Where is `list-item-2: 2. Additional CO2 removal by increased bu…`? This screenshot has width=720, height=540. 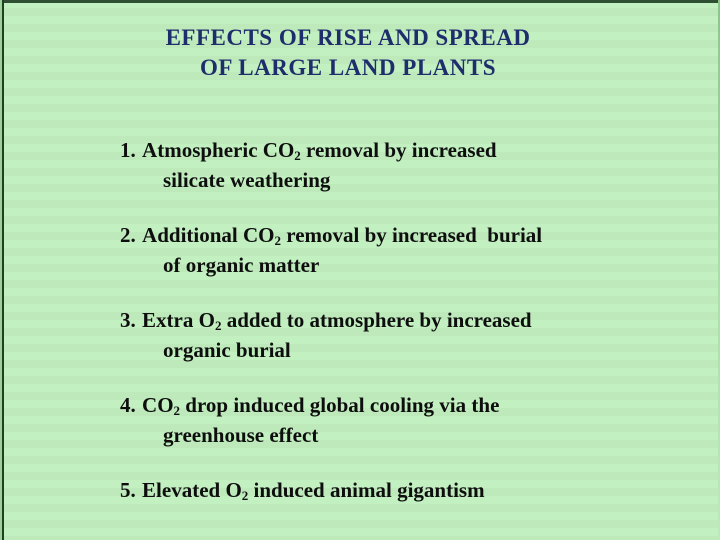 list-item-2: 2. Additional CO2 removal by increased bu… is located at coordinates (405, 250).